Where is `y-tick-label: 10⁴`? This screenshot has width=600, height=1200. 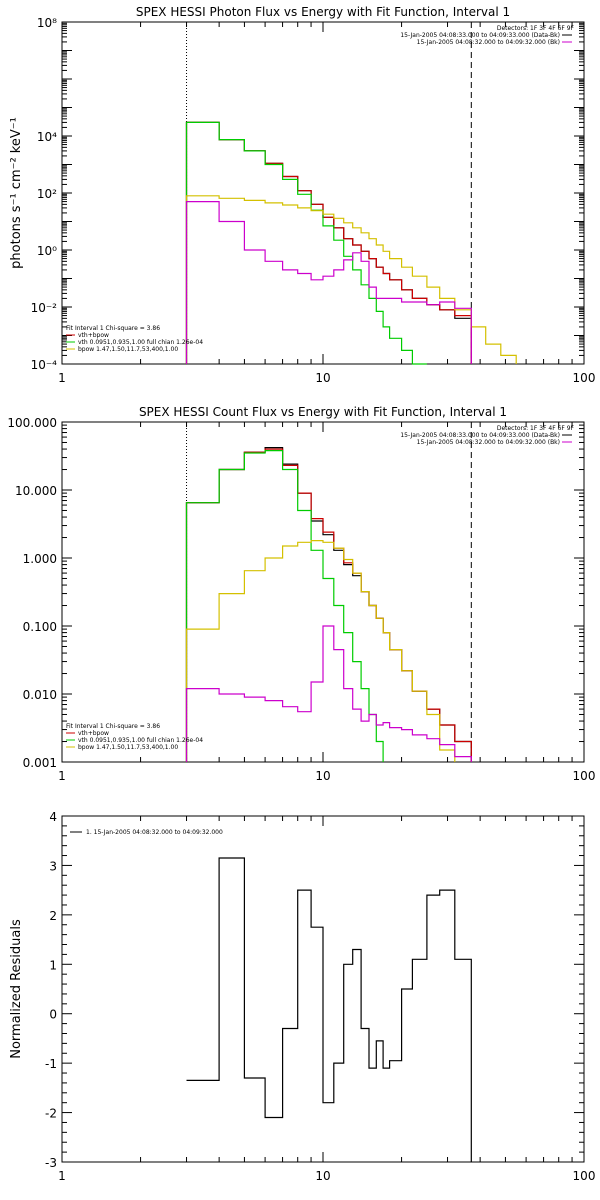 y-tick-label: 10⁴ is located at coordinates (47, 137).